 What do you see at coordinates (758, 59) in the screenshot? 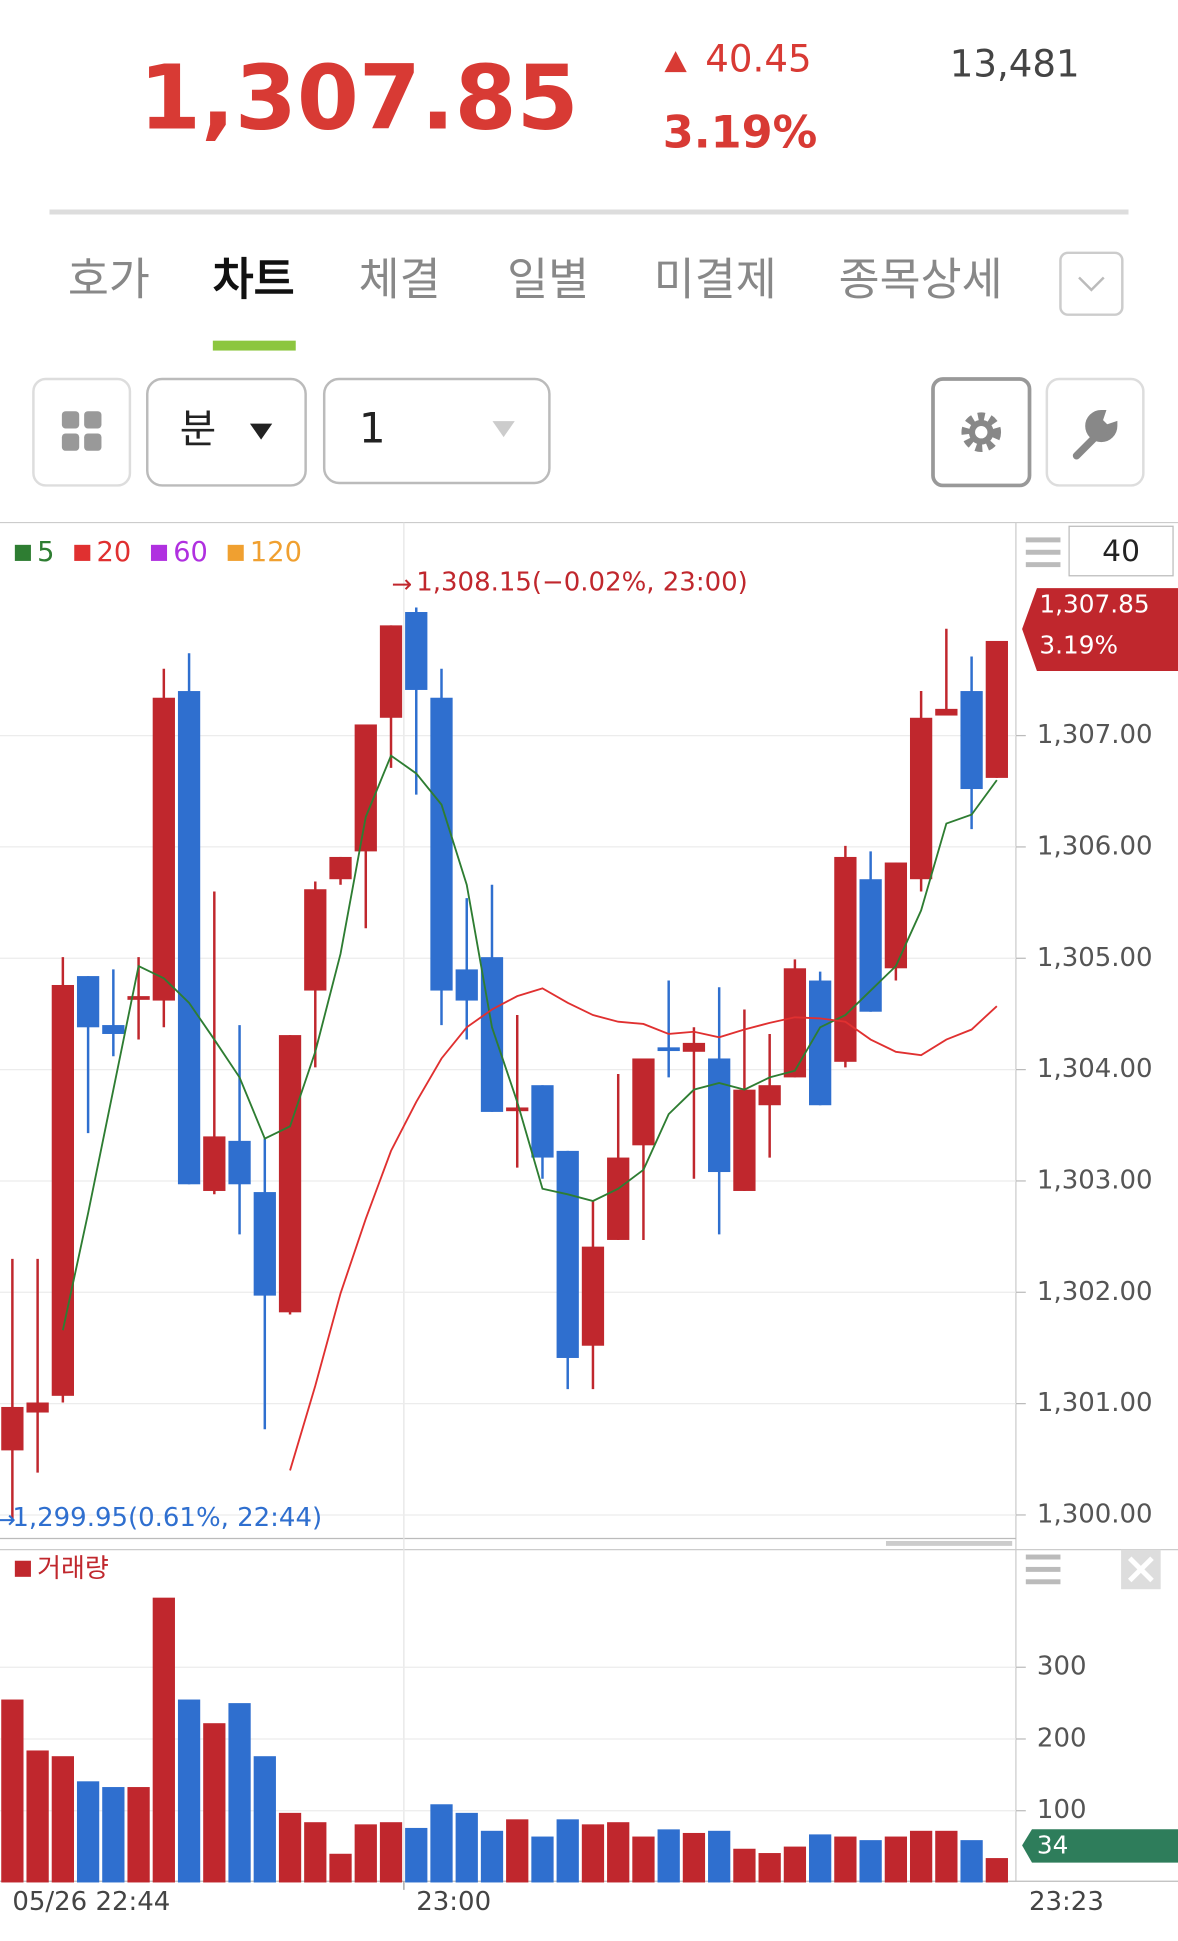
I see `change: 40.45` at bounding box center [758, 59].